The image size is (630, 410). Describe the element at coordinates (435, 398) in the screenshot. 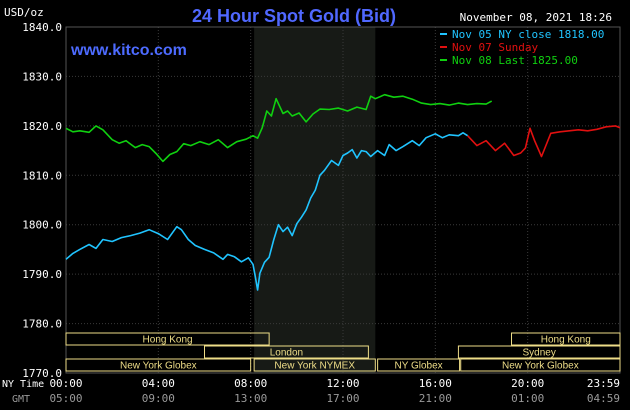

I see `x-tick-label-gmt: 21:00` at that location.